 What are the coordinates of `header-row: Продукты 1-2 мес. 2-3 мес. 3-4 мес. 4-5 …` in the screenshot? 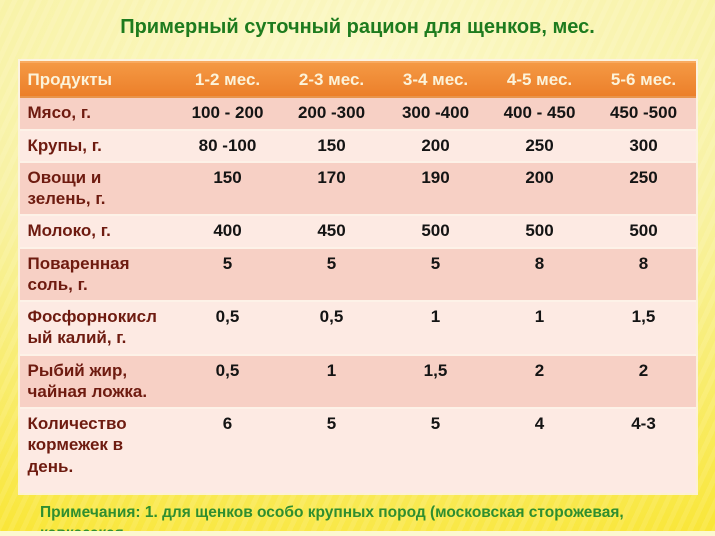 It's located at (357, 80).